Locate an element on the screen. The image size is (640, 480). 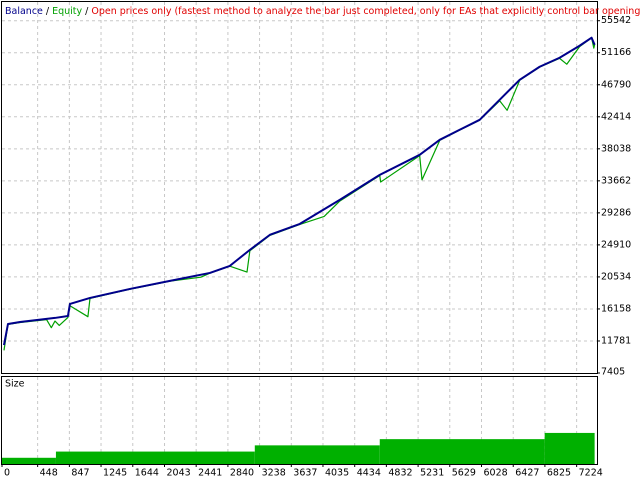
y-tick-label: 55542 is located at coordinates (616, 20).